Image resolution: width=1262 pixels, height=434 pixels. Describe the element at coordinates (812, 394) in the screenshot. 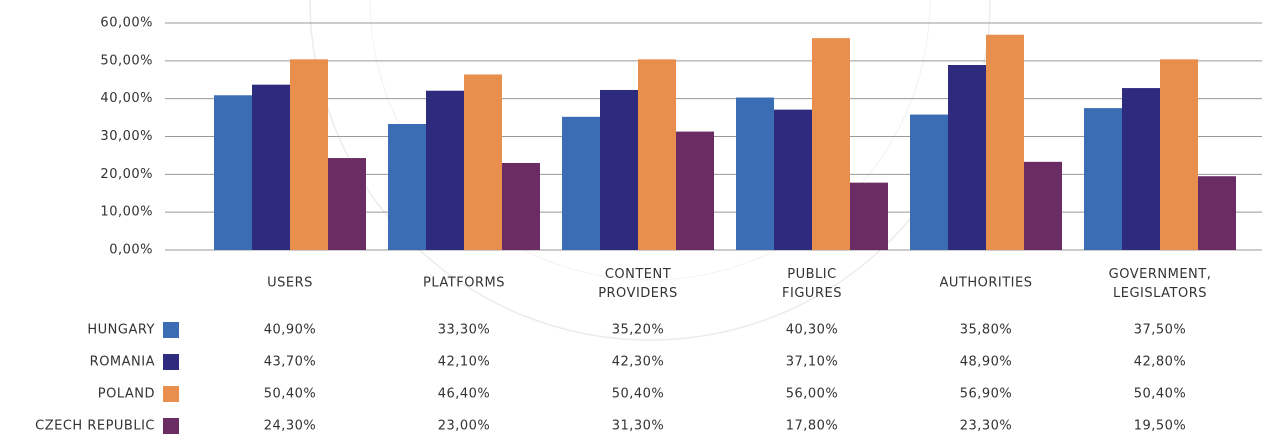

I see `value-label: 56,00%` at that location.